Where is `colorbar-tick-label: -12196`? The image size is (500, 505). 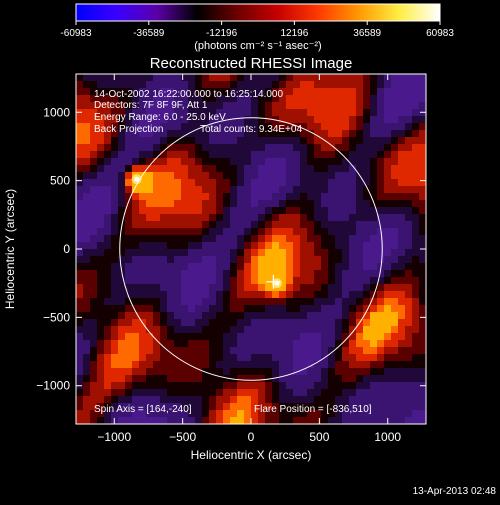
colorbar-tick-label: -12196 is located at coordinates (222, 33).